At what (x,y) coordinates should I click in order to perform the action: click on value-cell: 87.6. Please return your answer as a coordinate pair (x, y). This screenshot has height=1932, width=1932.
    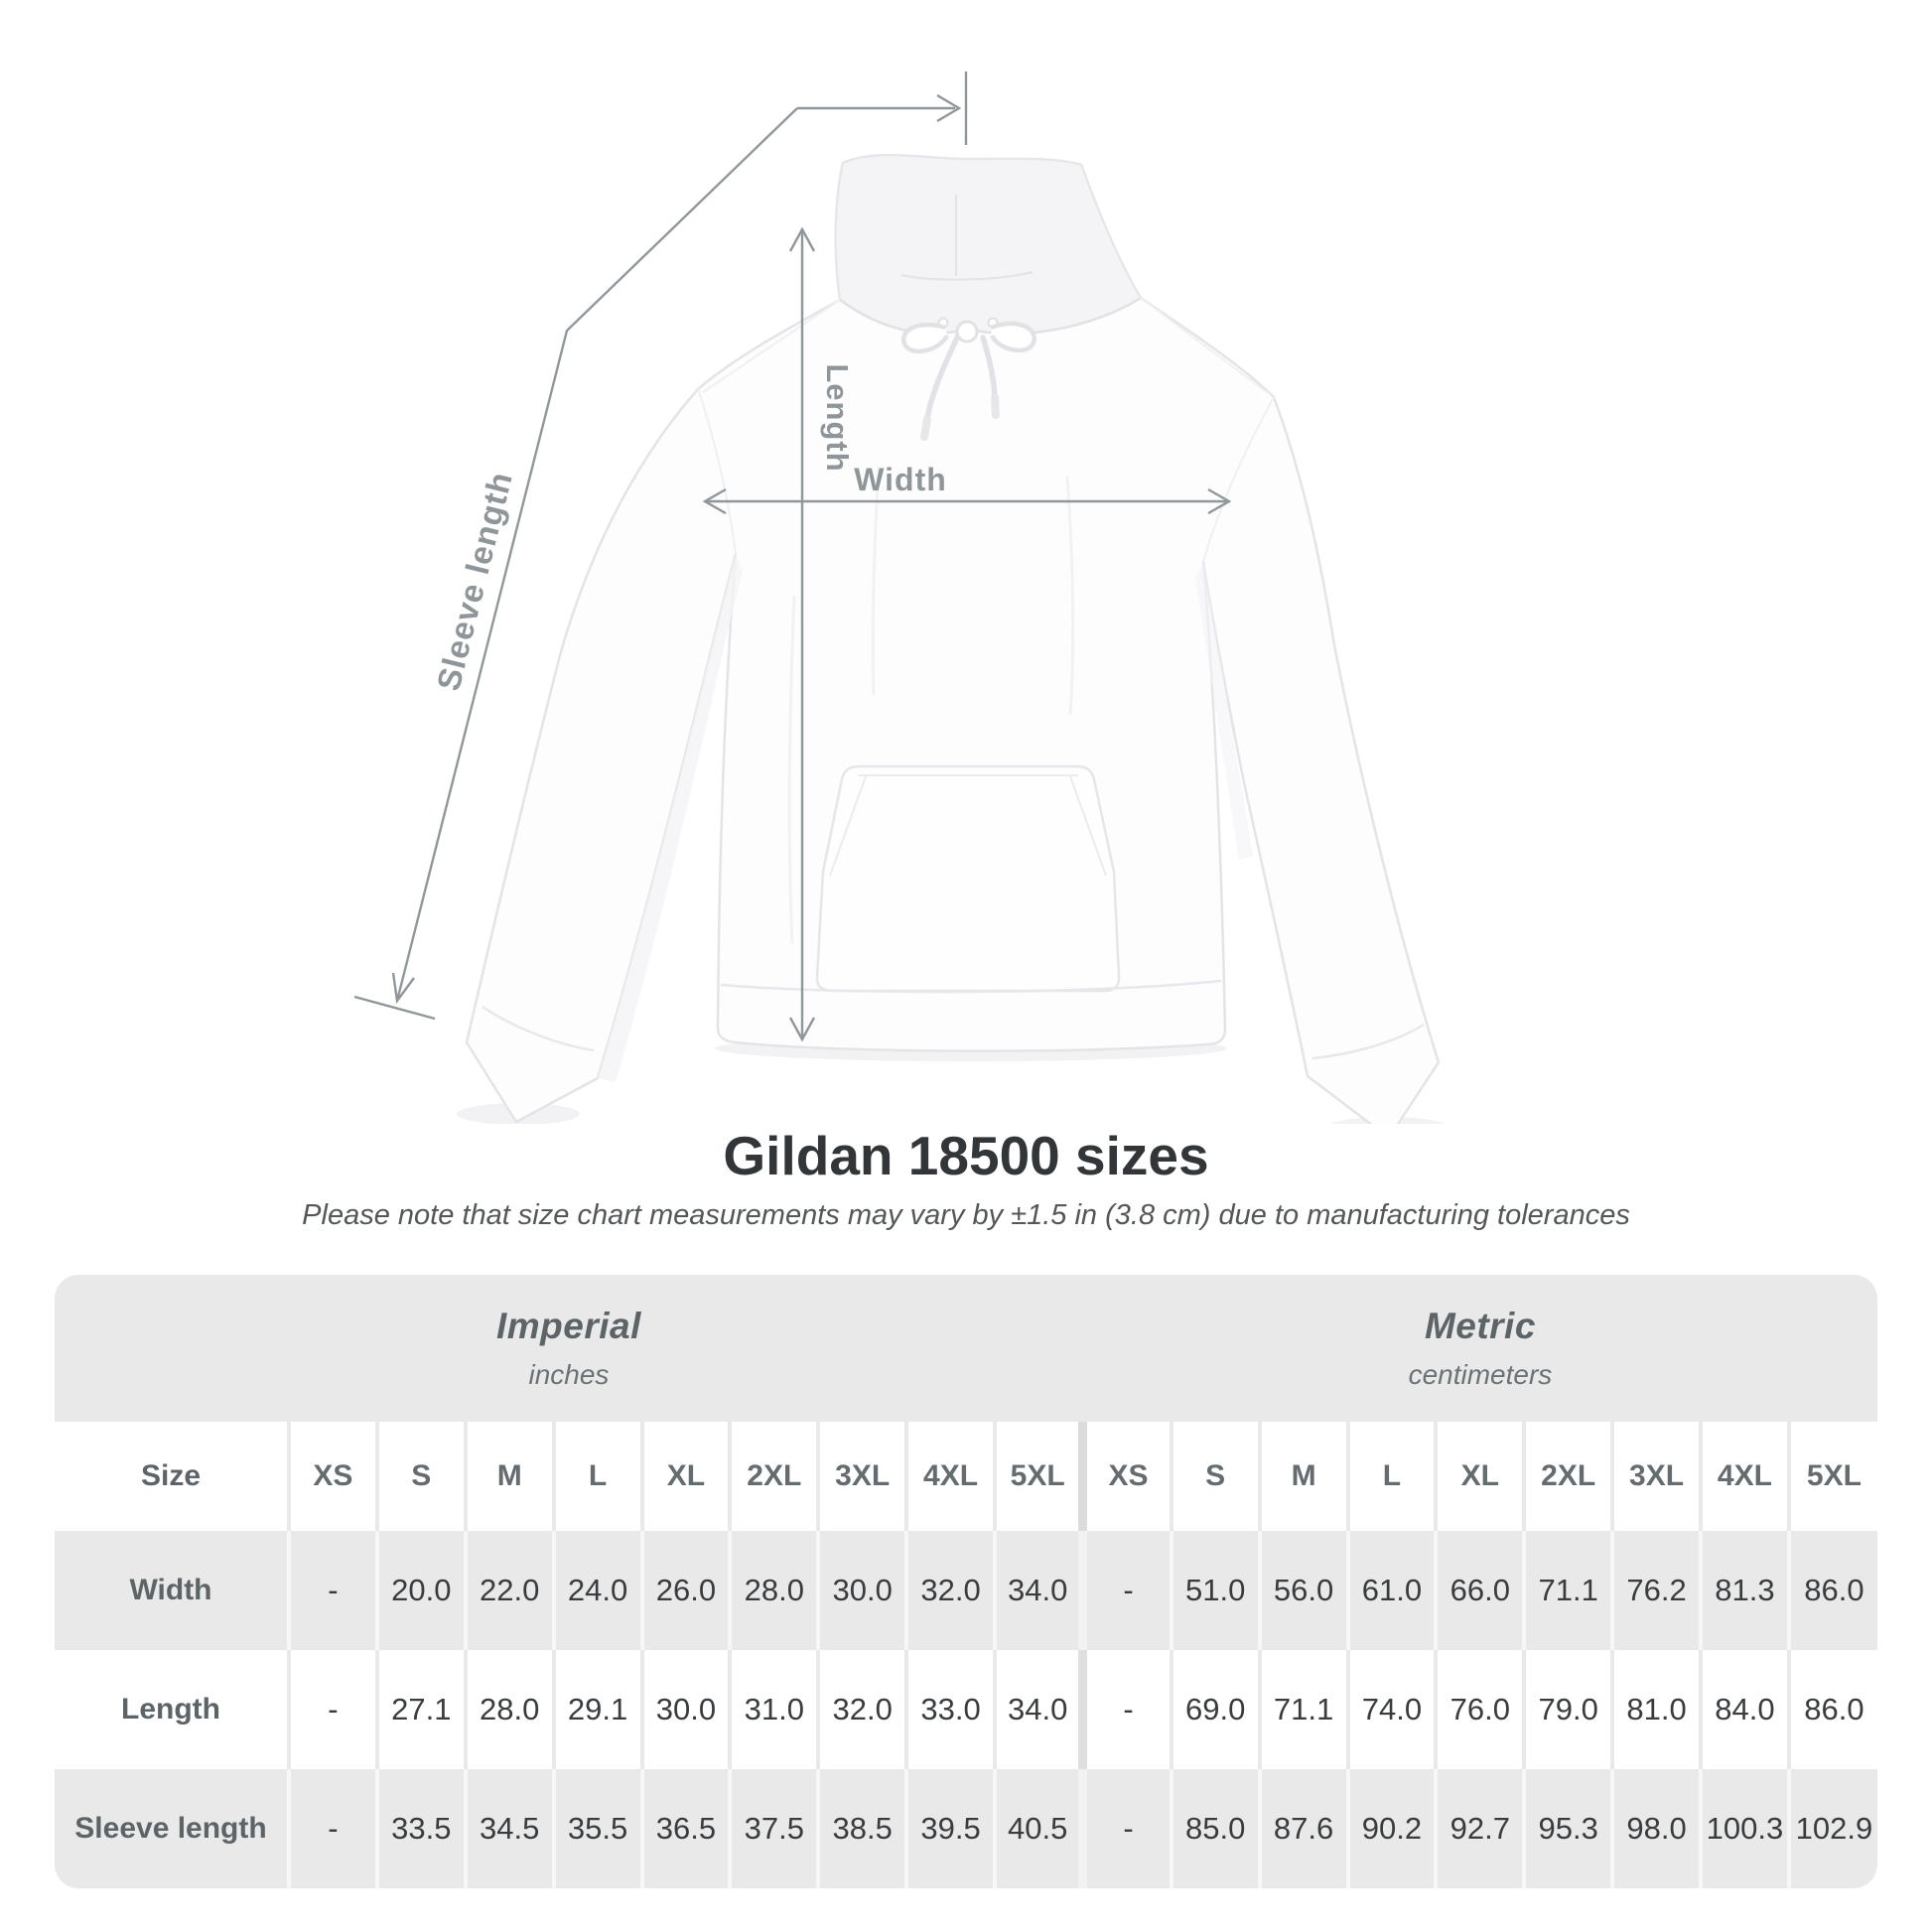
    Looking at the image, I should click on (1302, 1828).